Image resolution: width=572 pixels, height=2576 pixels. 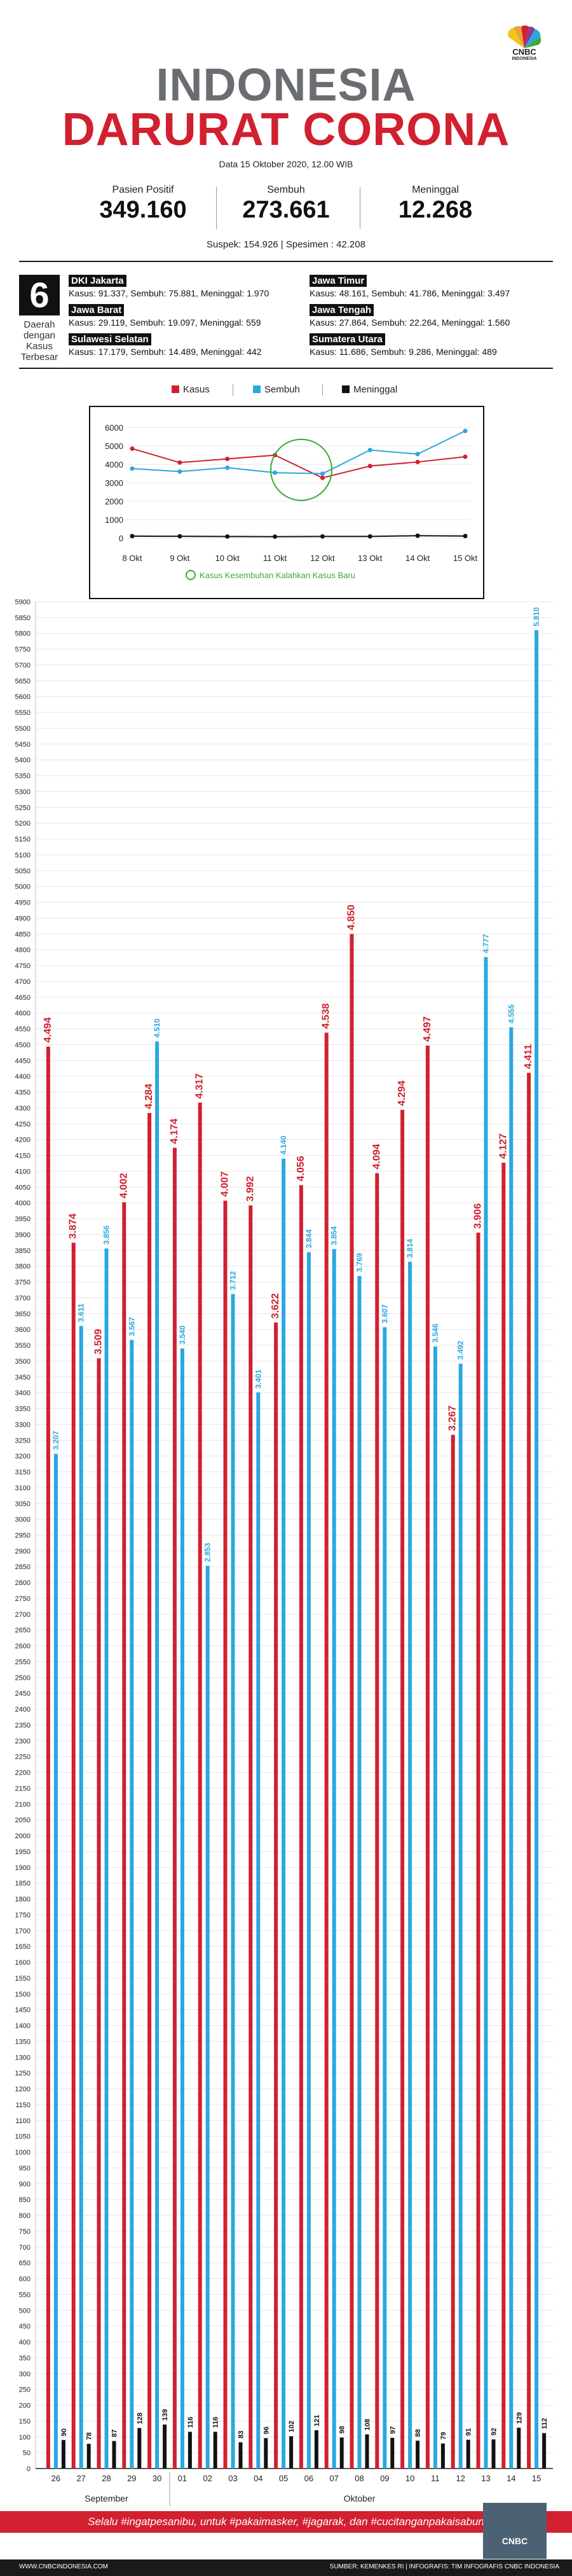 I want to click on y-tick-label: 600, so click(x=25, y=2279).